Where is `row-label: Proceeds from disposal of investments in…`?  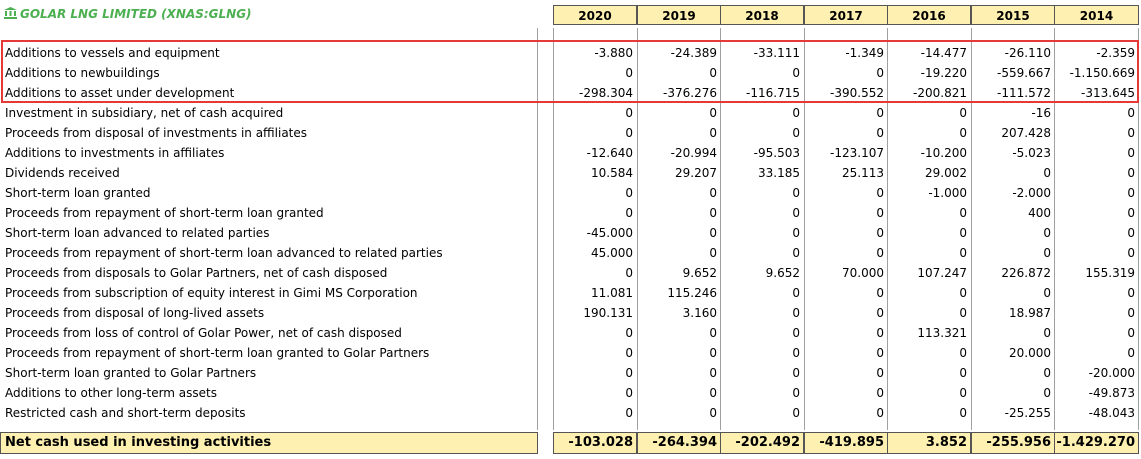 row-label: Proceeds from disposal of investments in… is located at coordinates (156, 133).